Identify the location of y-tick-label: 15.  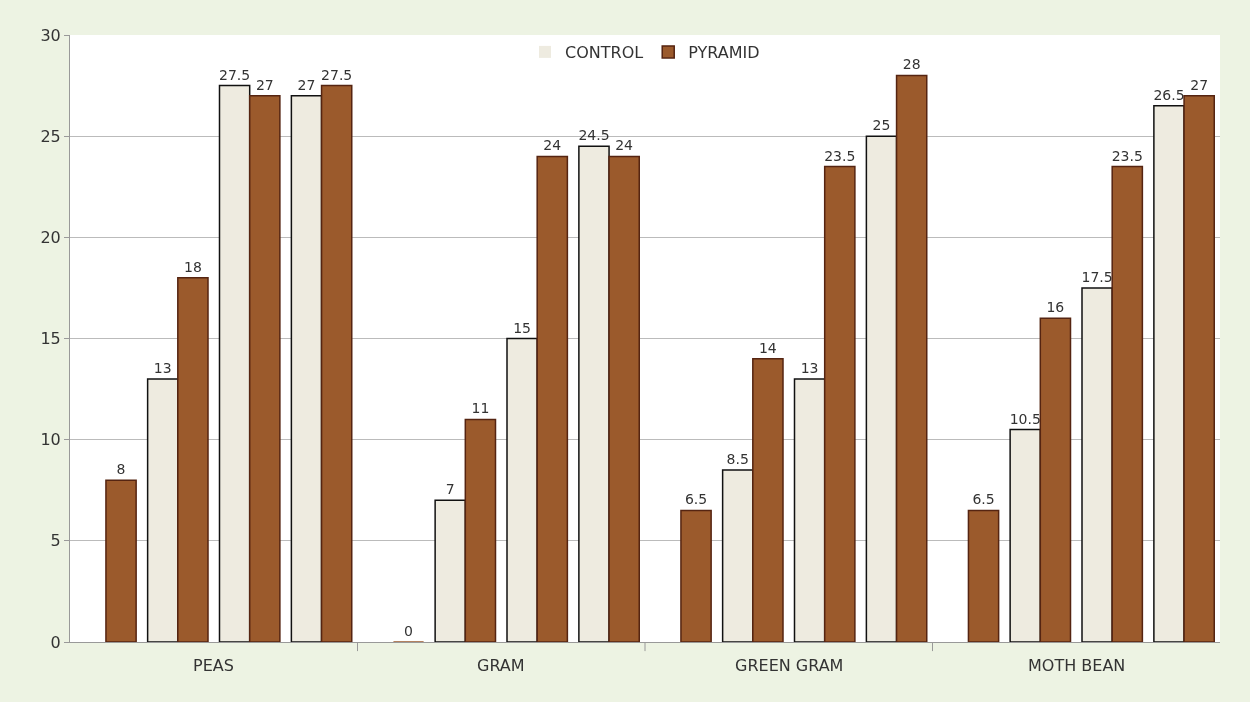
(50, 339).